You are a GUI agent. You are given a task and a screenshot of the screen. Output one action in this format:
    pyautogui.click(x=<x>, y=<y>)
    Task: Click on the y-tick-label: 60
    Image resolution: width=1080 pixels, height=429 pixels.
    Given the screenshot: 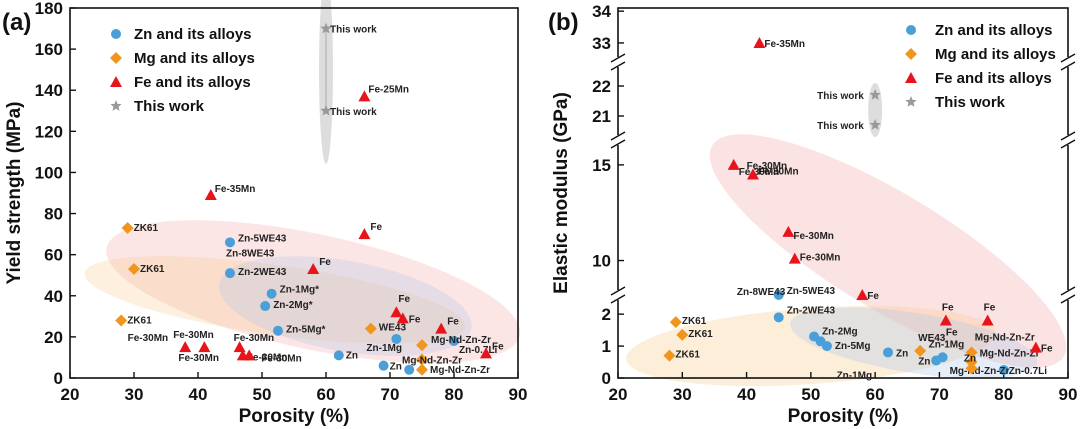 What is the action you would take?
    pyautogui.click(x=53, y=255)
    